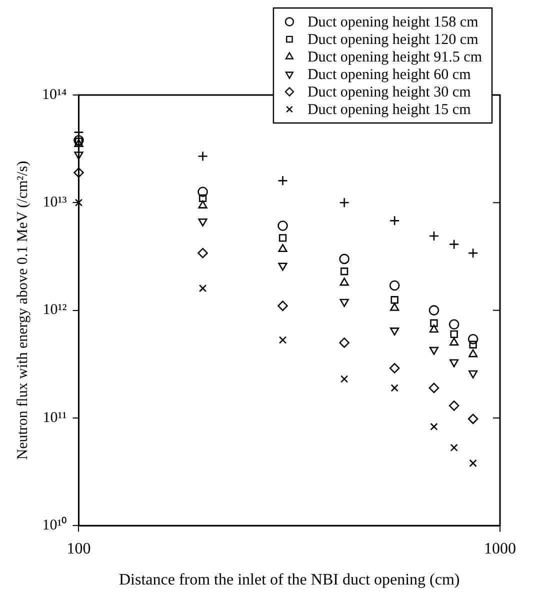 Image resolution: width=550 pixels, height=604 pixels. I want to click on y-tick-label: 10¹⁰, so click(54, 525).